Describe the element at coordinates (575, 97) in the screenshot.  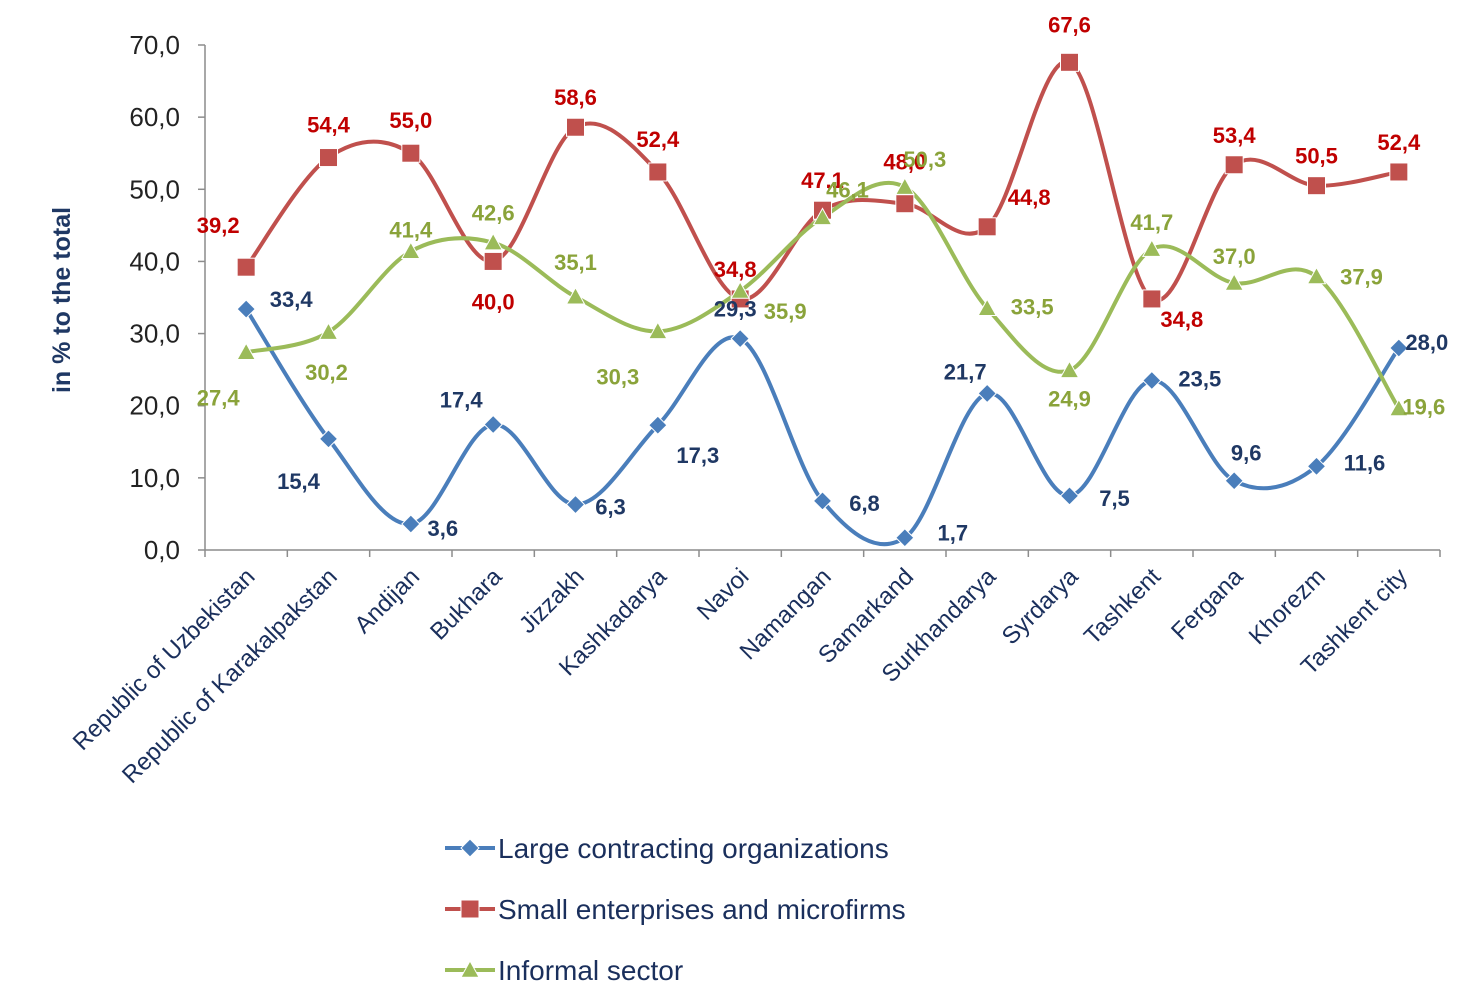
I see `data-label: 58,6` at that location.